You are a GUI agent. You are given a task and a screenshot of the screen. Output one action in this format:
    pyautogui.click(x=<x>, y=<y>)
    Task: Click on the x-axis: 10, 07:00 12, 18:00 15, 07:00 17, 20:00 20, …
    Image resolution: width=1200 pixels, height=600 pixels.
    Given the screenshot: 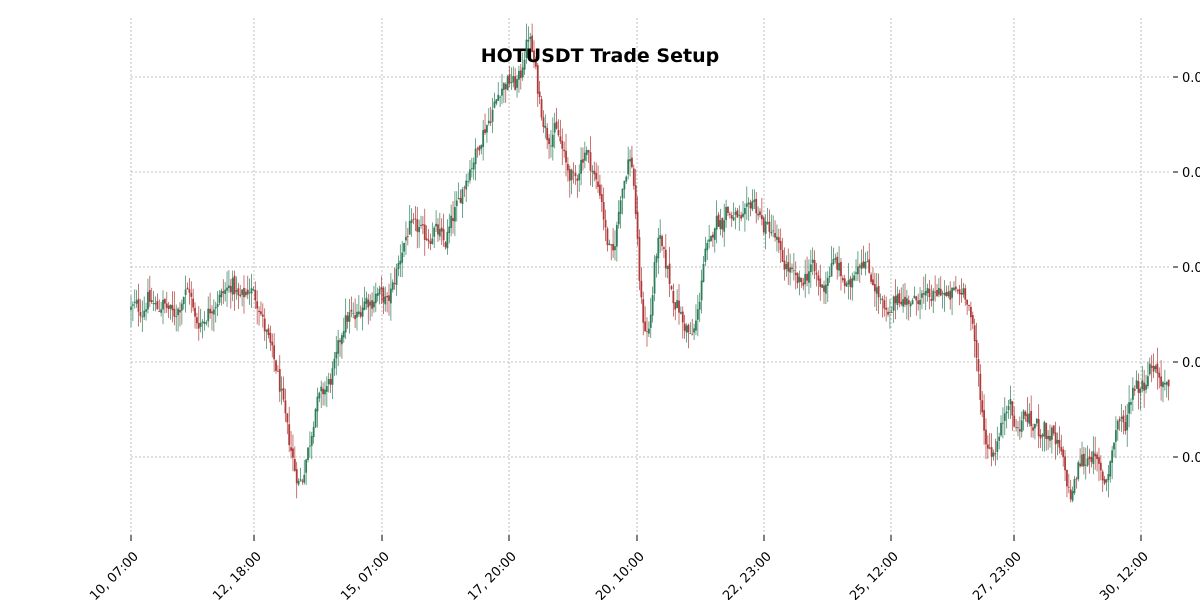 What is the action you would take?
    pyautogui.click(x=619, y=567)
    